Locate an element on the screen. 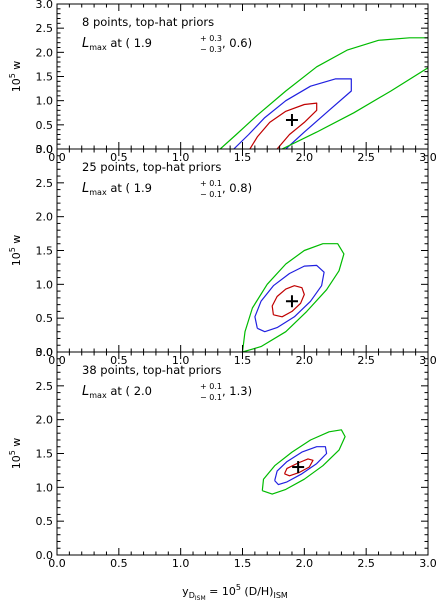 This screenshot has height=605, width=441. lmax-annotation: Lmax at ( 2.0 is located at coordinates (117, 392).